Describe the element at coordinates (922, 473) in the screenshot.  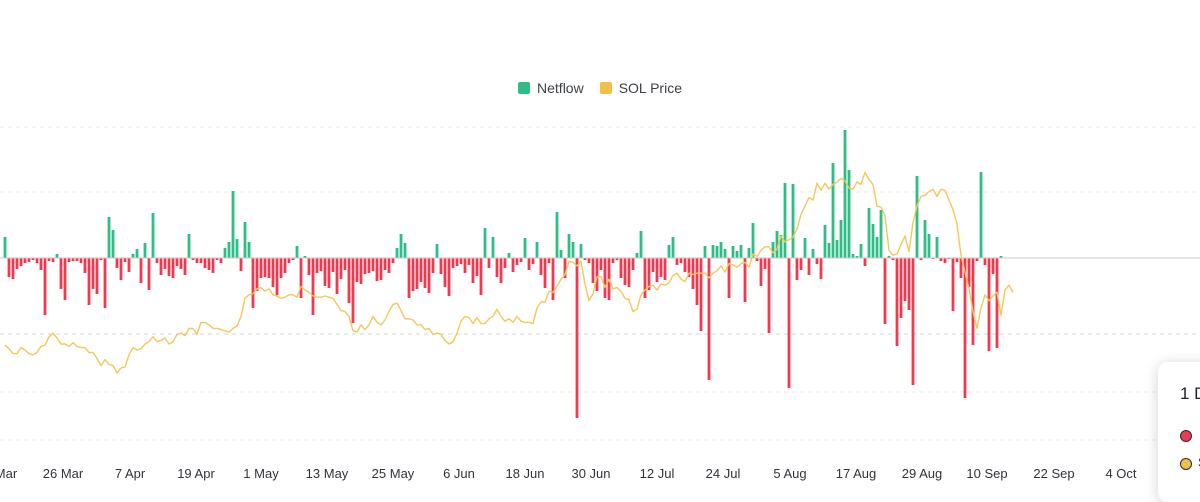
I see `x-tick-label: 29 Aug` at that location.